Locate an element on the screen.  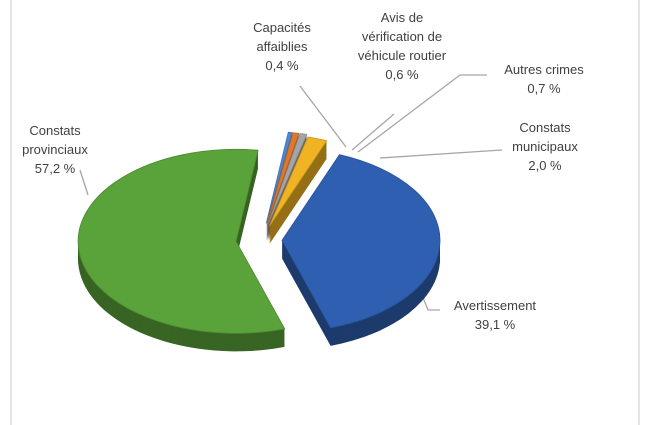
label: Constats provinciaux 57,2 % is located at coordinates (55, 149).